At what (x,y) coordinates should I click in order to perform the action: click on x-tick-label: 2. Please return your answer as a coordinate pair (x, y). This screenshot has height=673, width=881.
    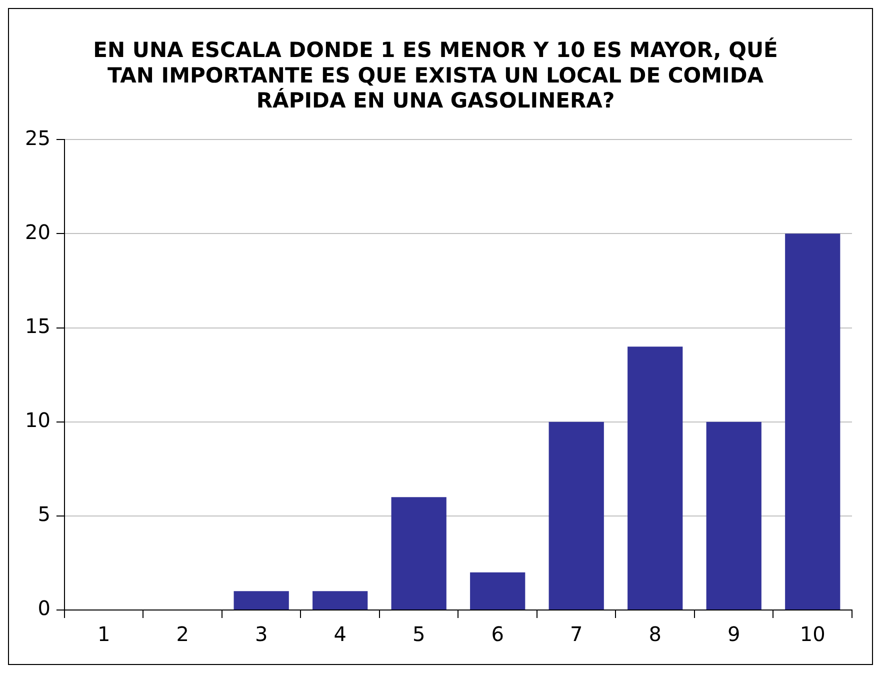
    Looking at the image, I should click on (182, 634).